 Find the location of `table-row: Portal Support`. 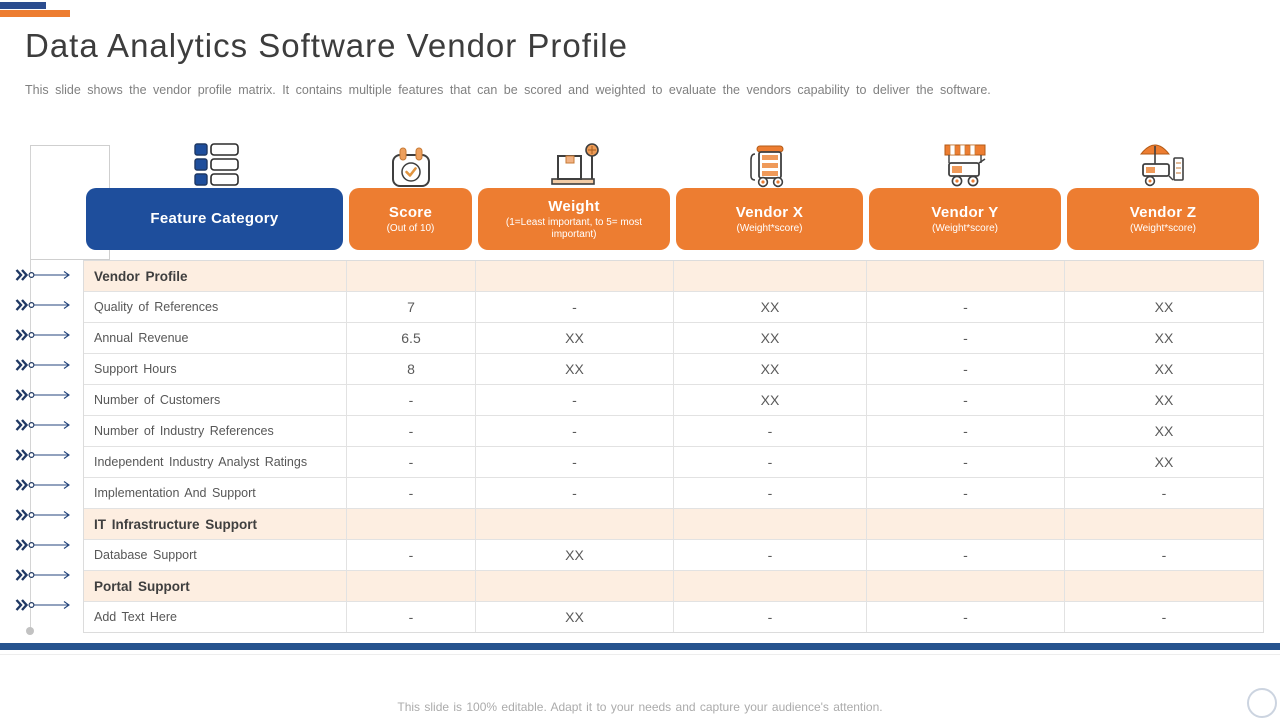

table-row: Portal Support is located at coordinates (673, 586).